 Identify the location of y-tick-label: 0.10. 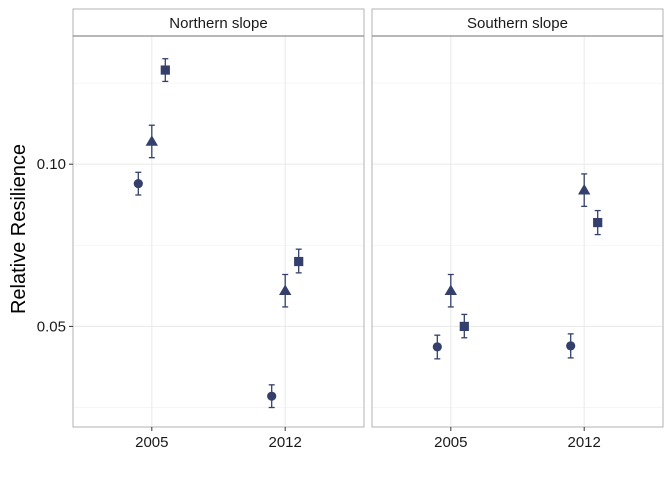
(51, 164).